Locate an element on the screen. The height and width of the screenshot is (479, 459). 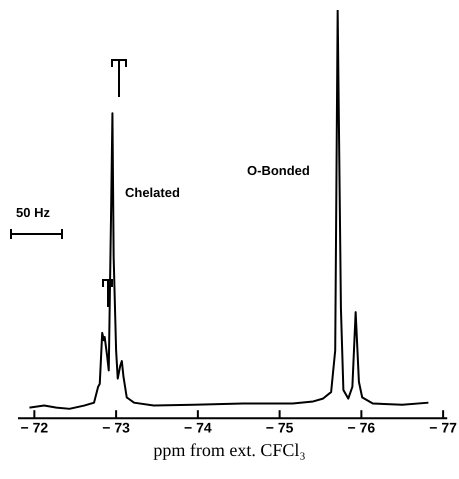
x-tick-label: − 75 is located at coordinates (280, 427).